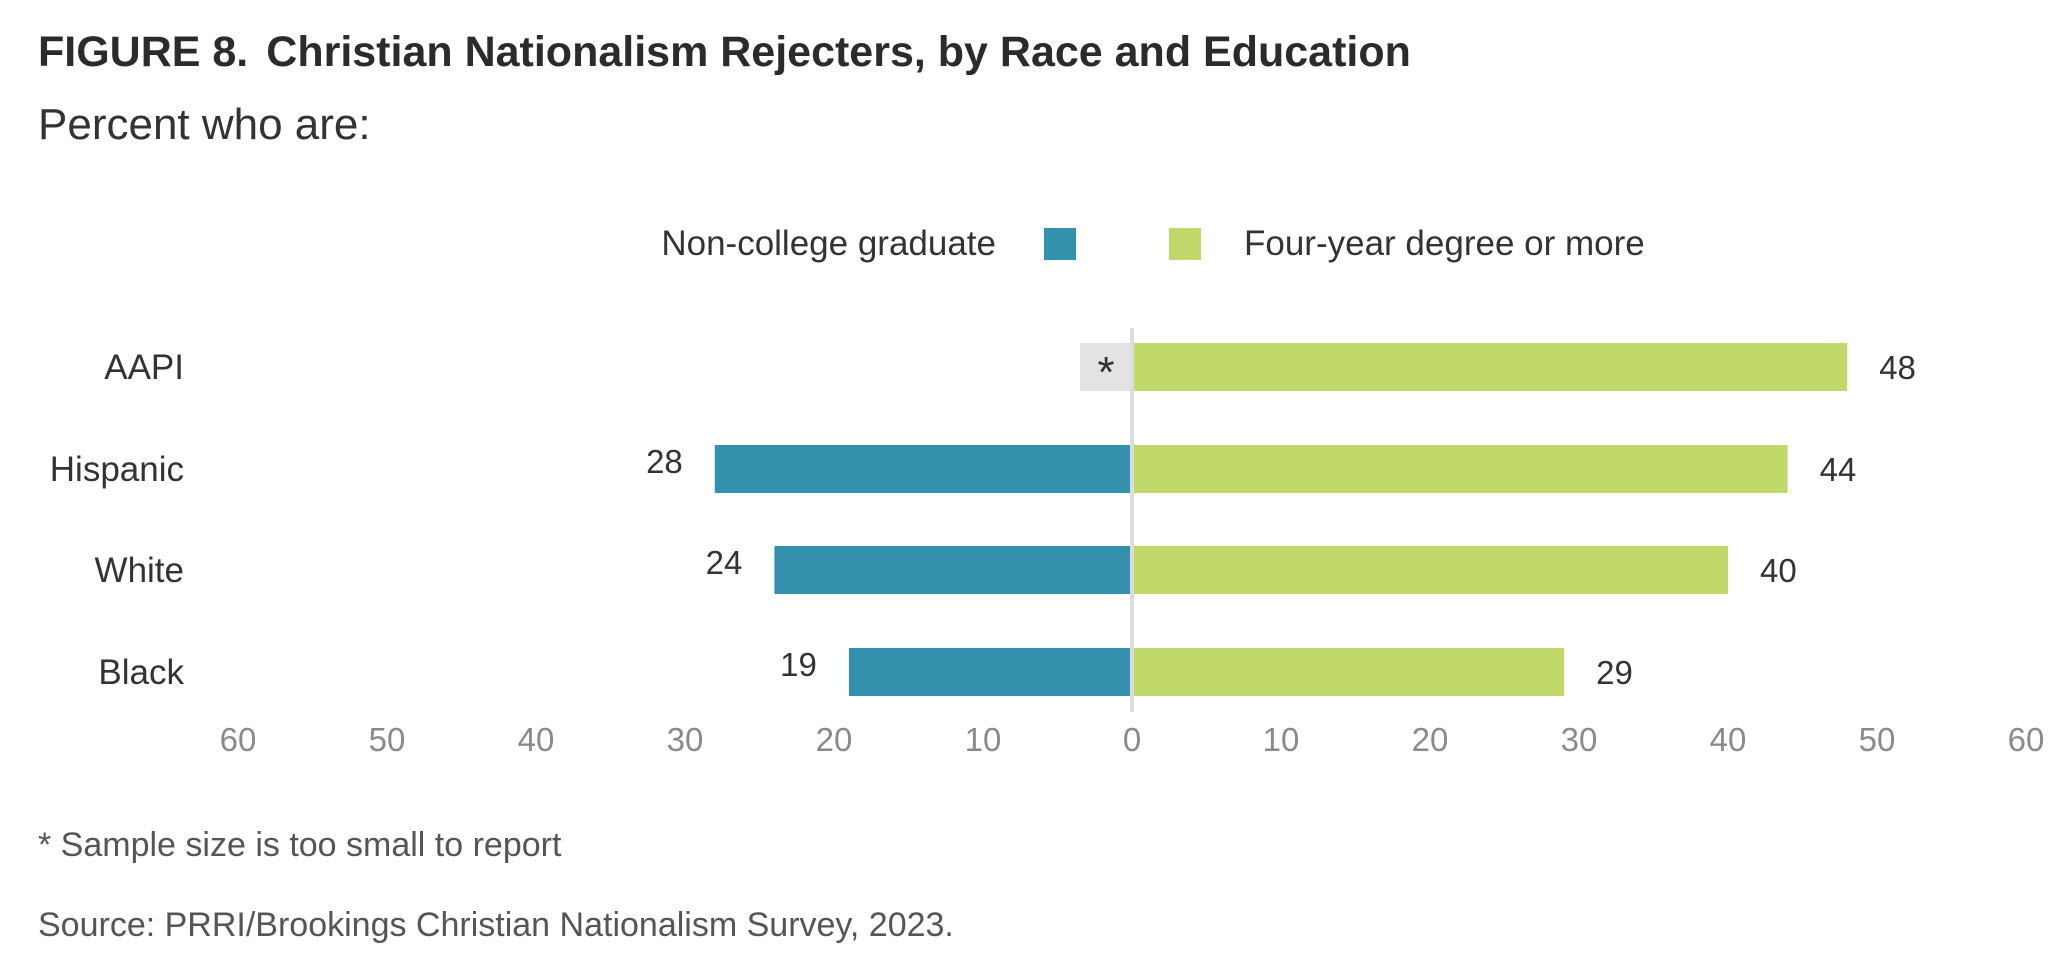 The width and height of the screenshot is (2064, 978). Describe the element at coordinates (1105, 372) in the screenshot. I see `suppressed-marker-aapi: *` at that location.